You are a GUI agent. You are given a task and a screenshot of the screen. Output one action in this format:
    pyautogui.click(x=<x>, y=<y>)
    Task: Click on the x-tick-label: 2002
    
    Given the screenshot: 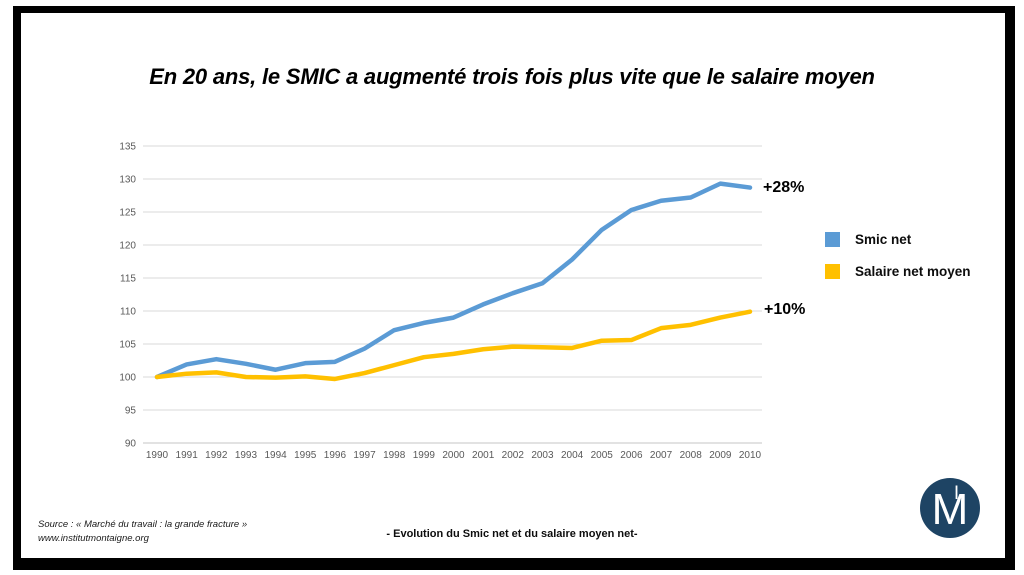 What is the action you would take?
    pyautogui.click(x=513, y=455)
    